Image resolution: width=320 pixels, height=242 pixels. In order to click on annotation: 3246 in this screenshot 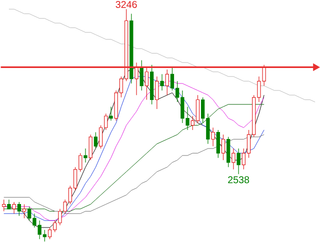, I will do `click(126, 4)`.